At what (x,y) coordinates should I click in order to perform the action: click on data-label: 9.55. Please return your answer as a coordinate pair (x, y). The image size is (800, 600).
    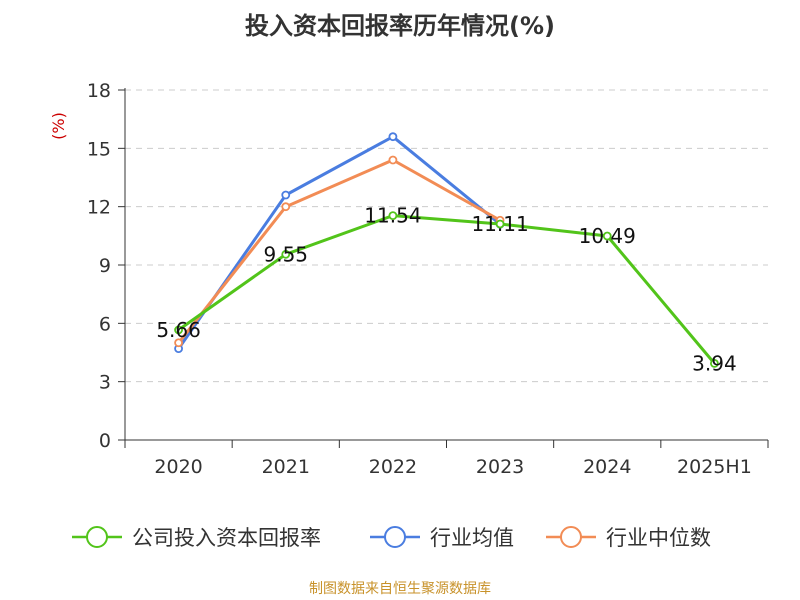
    Looking at the image, I should click on (285, 254).